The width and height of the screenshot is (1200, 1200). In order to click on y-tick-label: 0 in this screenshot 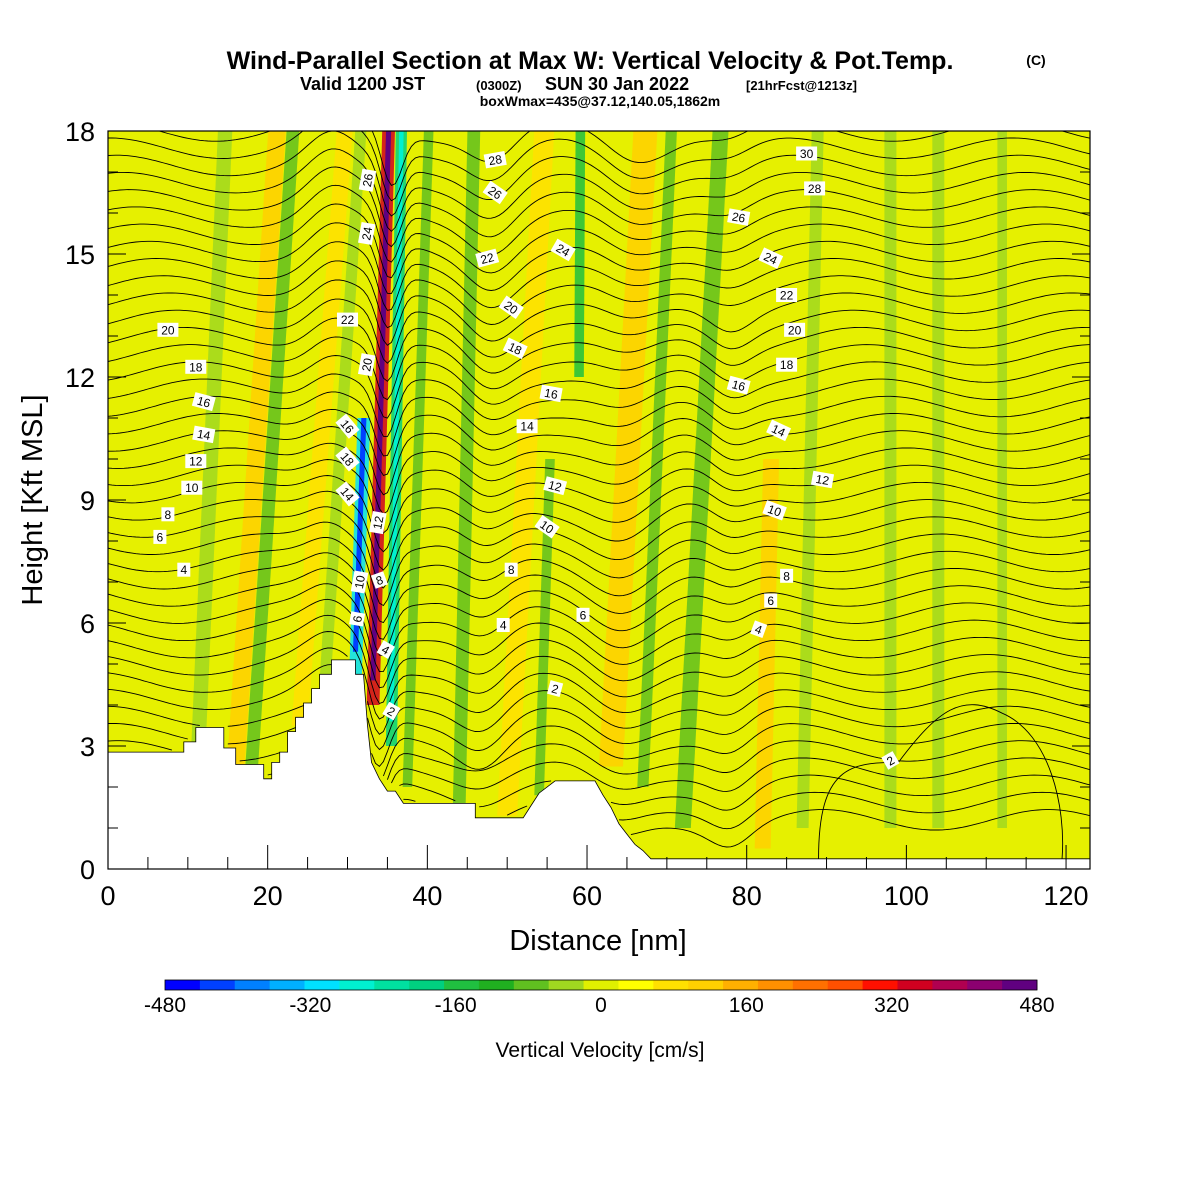, I will do `click(87, 870)`.